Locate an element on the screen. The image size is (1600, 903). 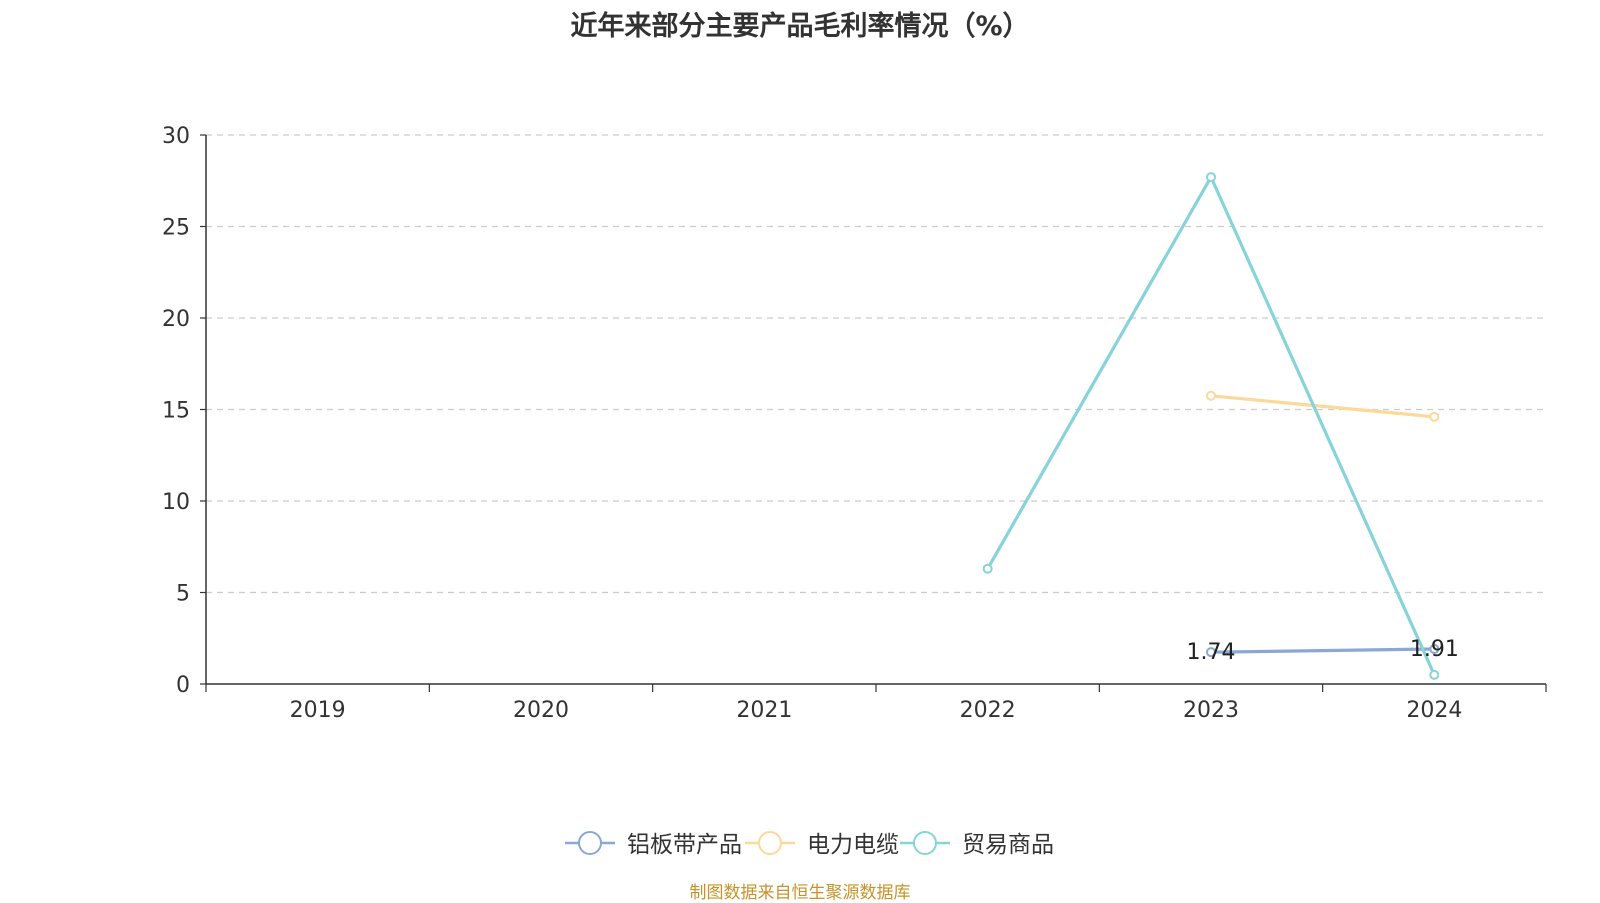
y-tick-label: 25 is located at coordinates (176, 228).